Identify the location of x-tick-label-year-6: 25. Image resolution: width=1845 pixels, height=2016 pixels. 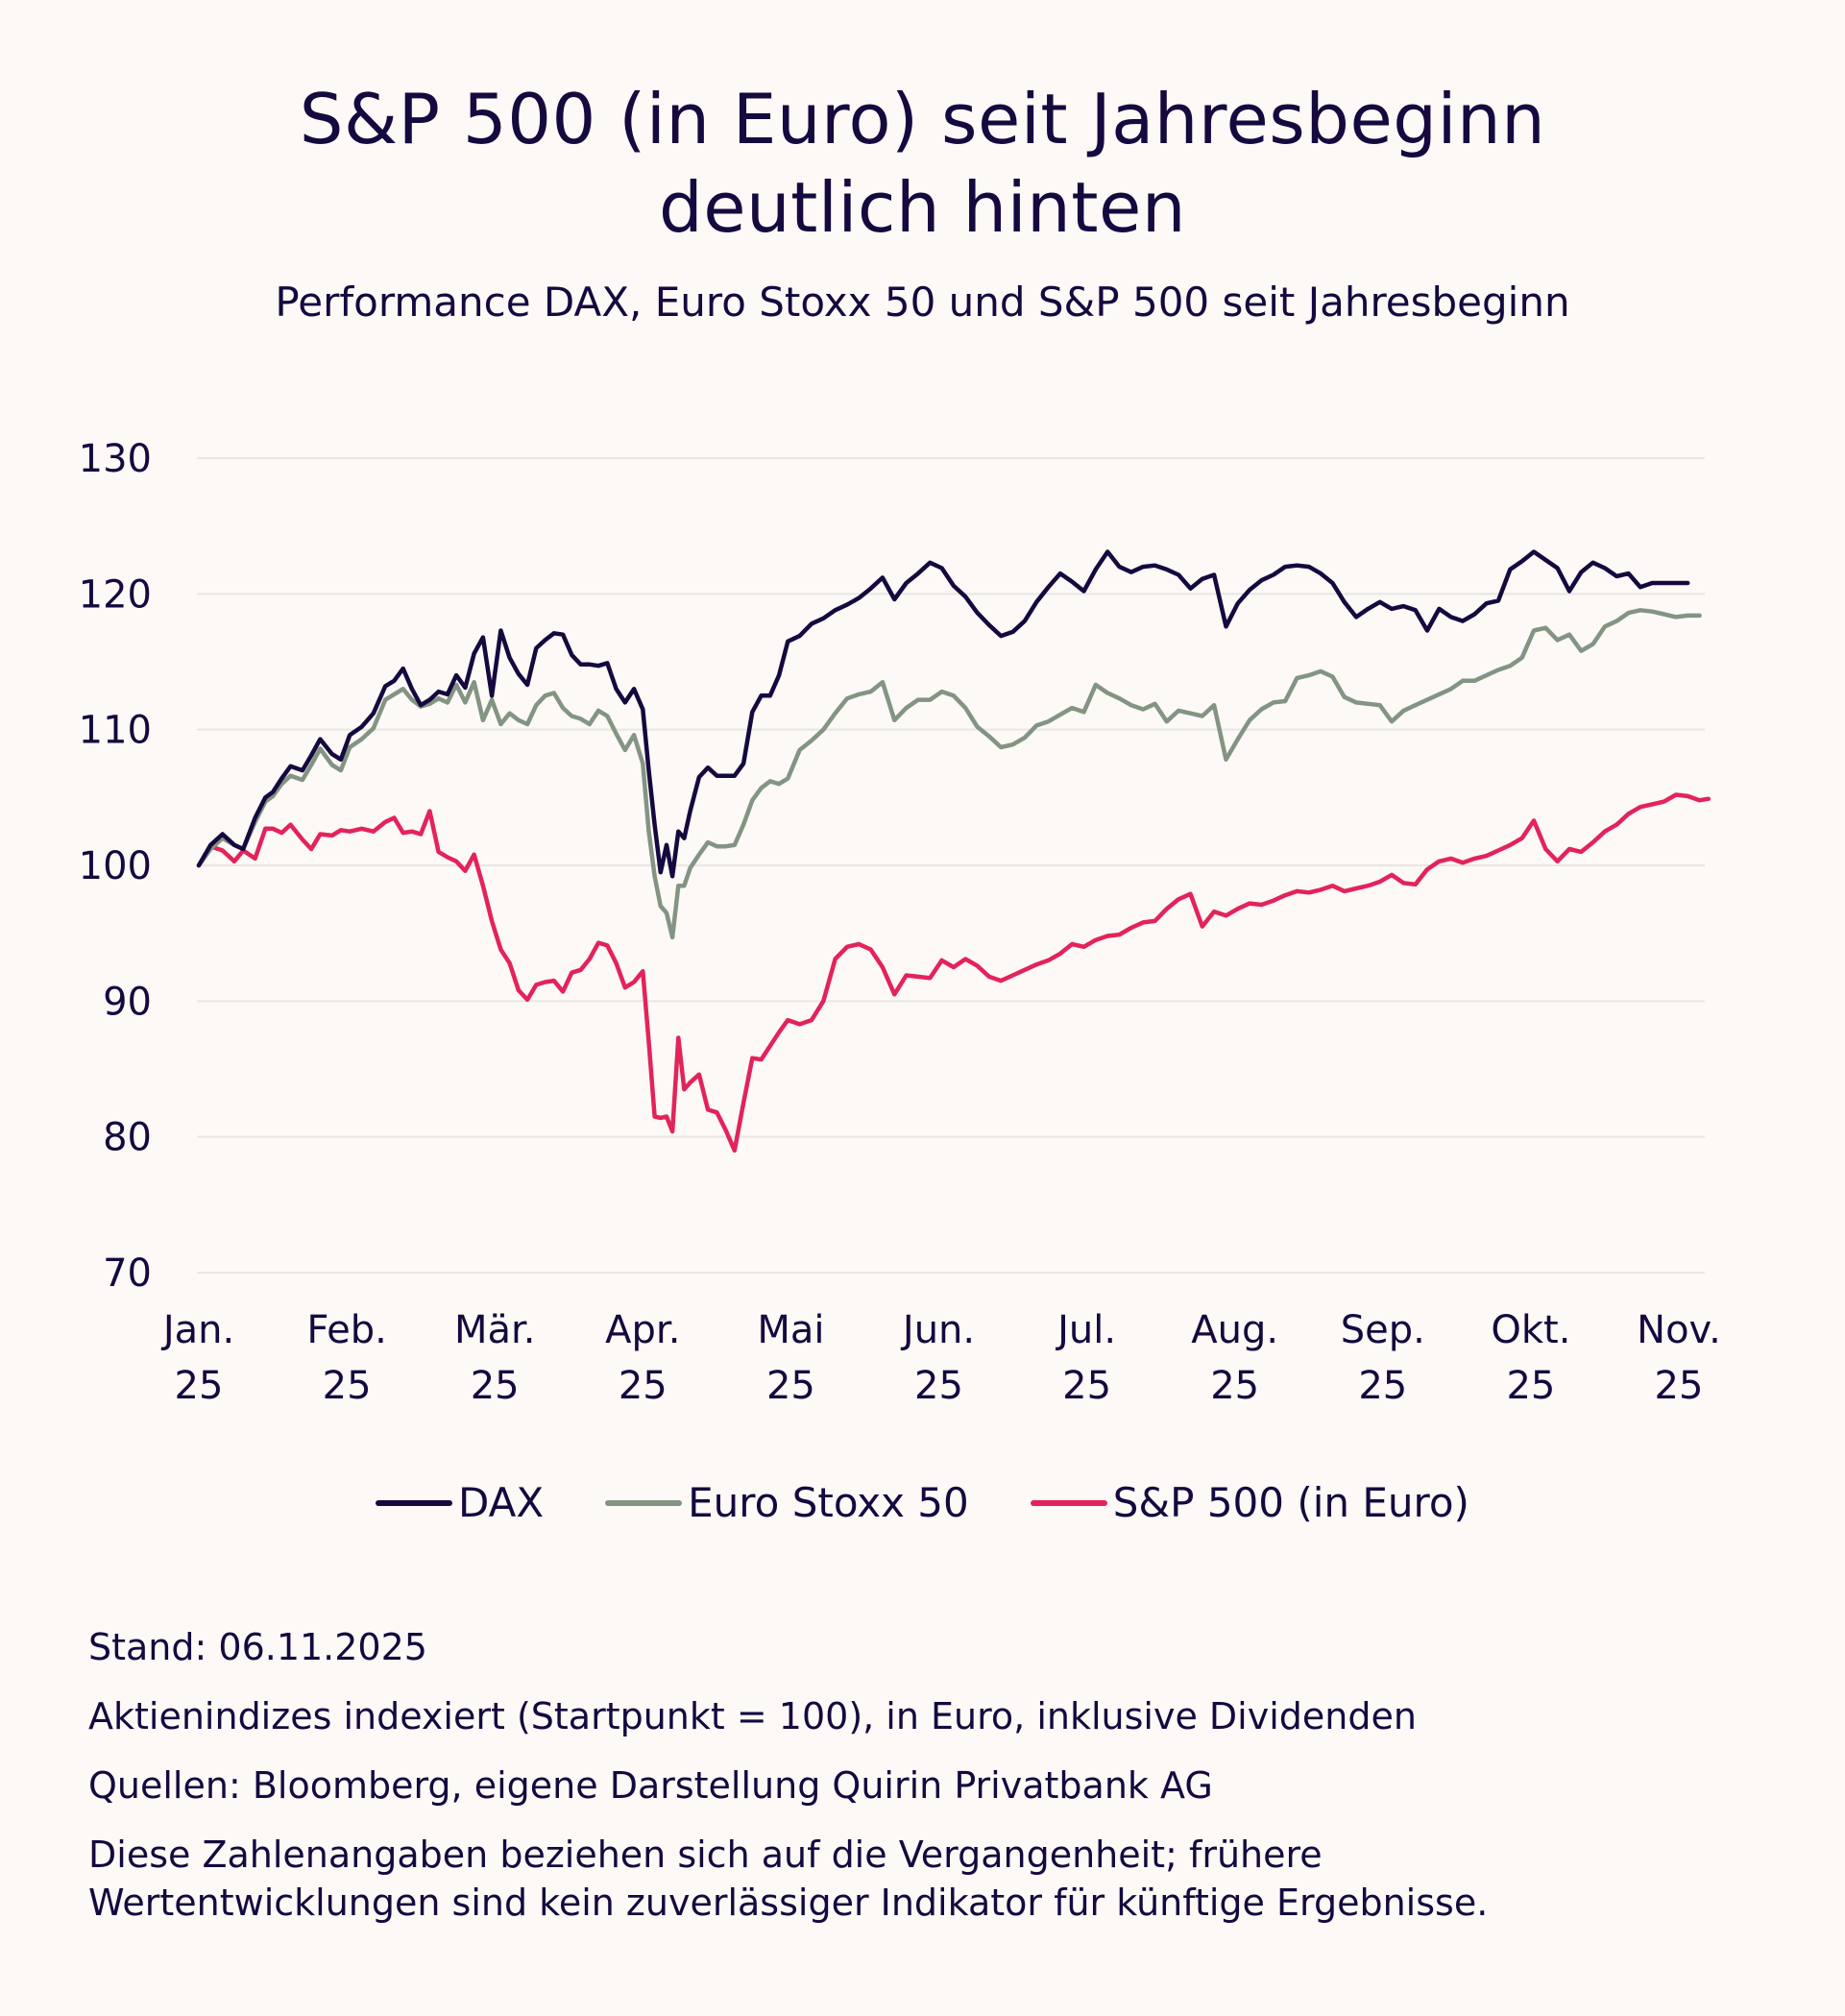
(1086, 1386).